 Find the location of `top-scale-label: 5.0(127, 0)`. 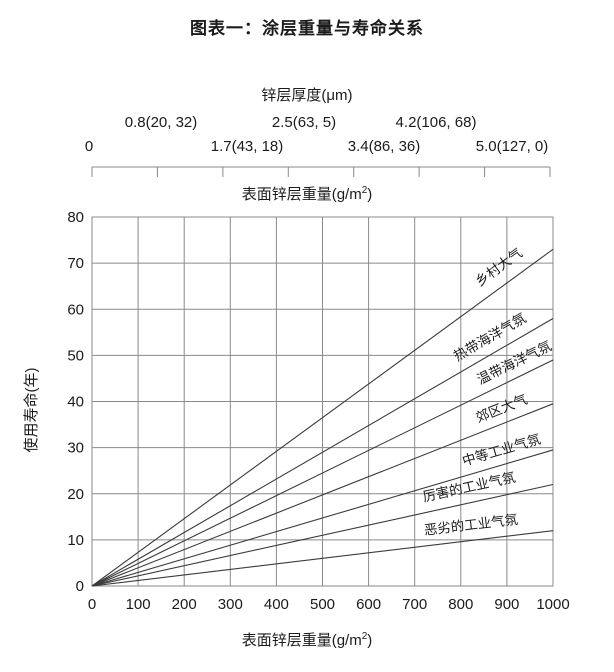

top-scale-label: 5.0(127, 0) is located at coordinates (512, 146).